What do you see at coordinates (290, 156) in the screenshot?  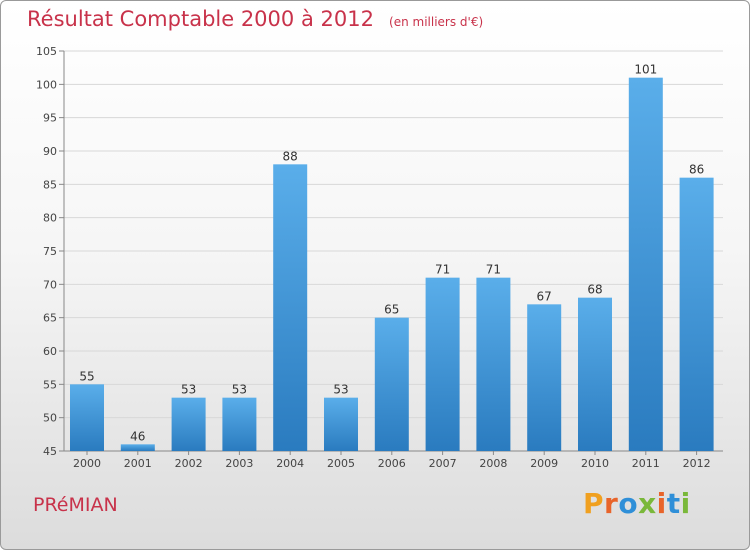 I see `bar-value-label: 88` at bounding box center [290, 156].